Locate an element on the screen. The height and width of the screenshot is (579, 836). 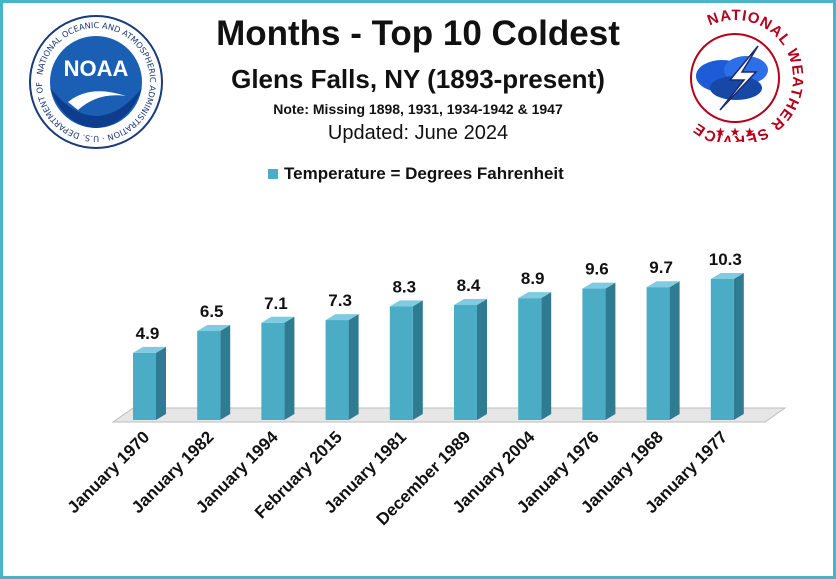
updated-date: Updated: June 2024 is located at coordinates (418, 133).